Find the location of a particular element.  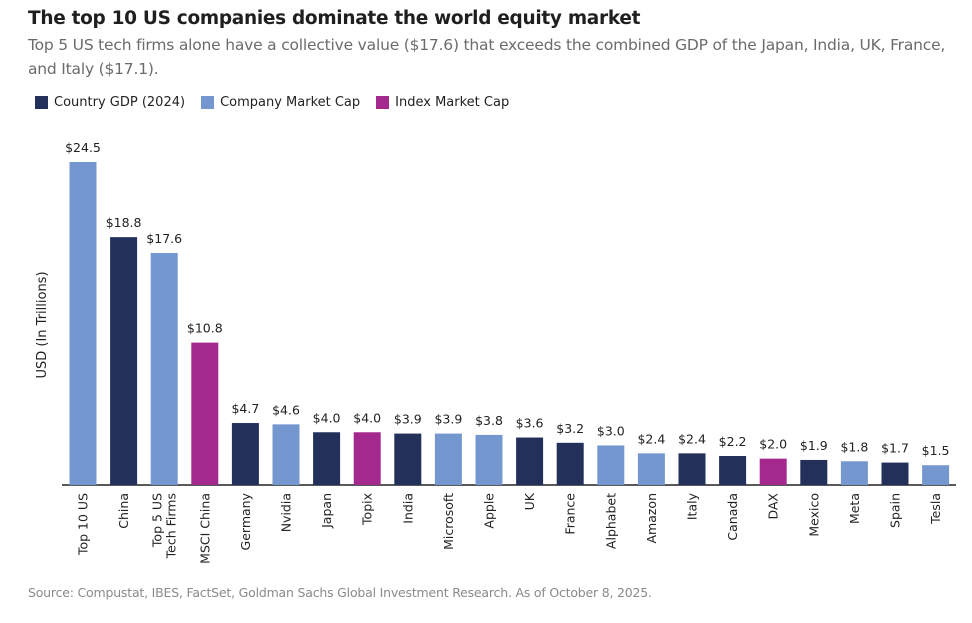

data-label: $17.6 is located at coordinates (164, 238).